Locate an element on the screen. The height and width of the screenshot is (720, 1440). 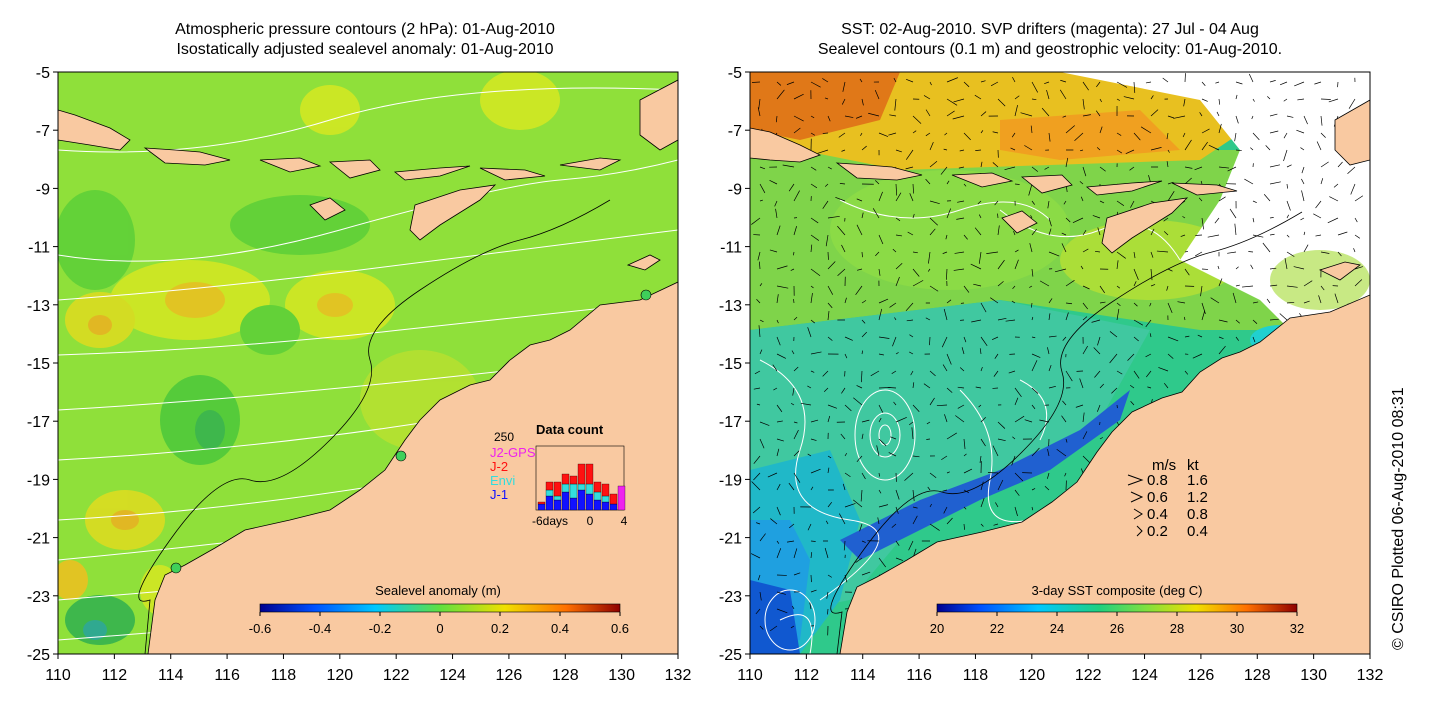
inset-title: Data count is located at coordinates (570, 429).